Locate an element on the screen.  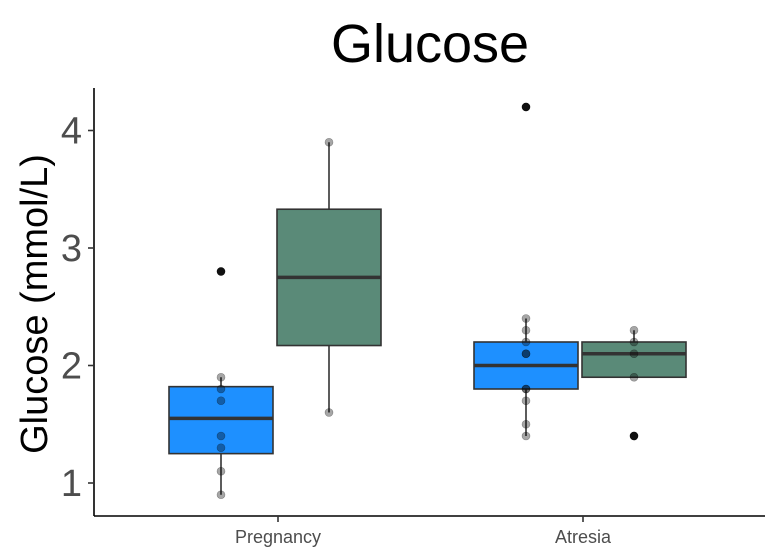
x-tick-label: Pregnancy is located at coordinates (278, 537).